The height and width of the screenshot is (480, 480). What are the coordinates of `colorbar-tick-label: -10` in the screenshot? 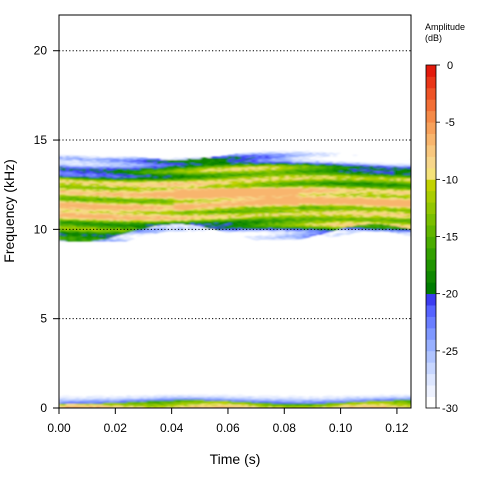 It's located at (450, 180).